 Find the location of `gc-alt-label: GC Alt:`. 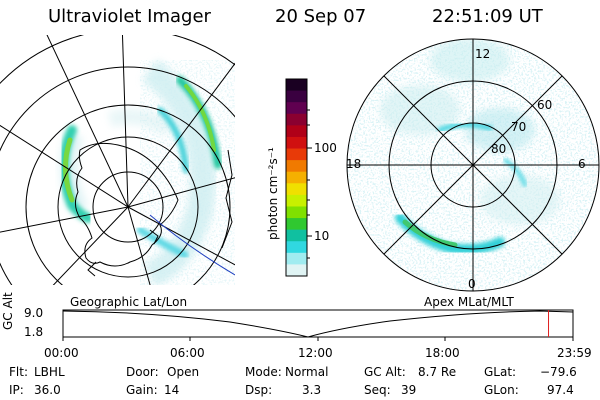

gc-alt-label: GC Alt: is located at coordinates (385, 372).